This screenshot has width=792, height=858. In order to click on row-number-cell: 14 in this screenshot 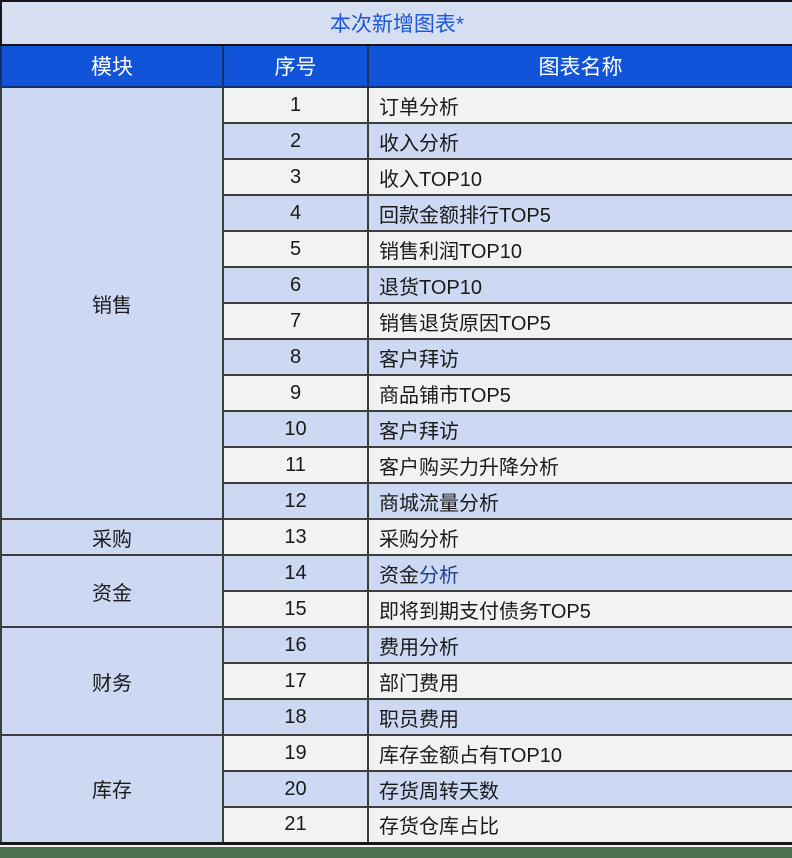, I will do `click(295, 573)`.